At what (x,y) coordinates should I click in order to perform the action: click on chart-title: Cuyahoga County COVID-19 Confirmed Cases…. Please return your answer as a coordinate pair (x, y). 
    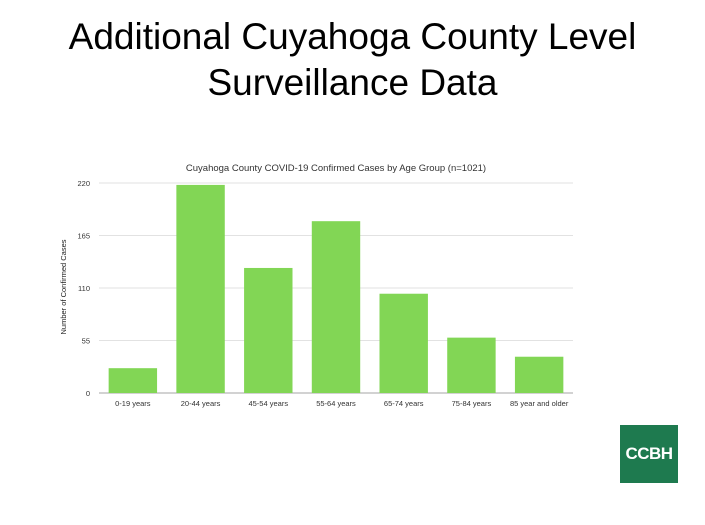
    Looking at the image, I should click on (336, 168).